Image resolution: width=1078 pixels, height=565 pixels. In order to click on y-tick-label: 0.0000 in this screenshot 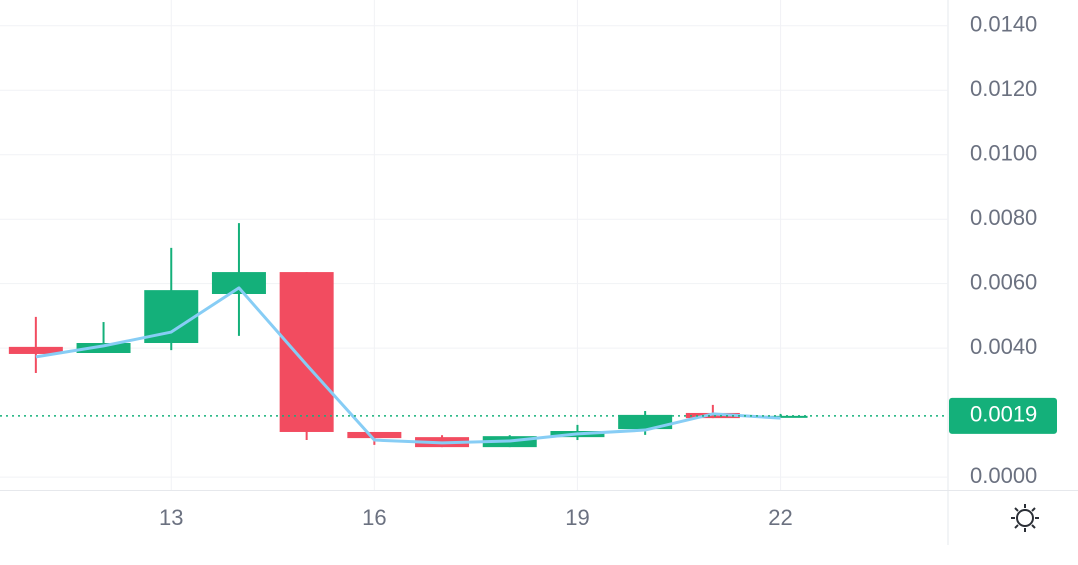, I will do `click(1003, 475)`.